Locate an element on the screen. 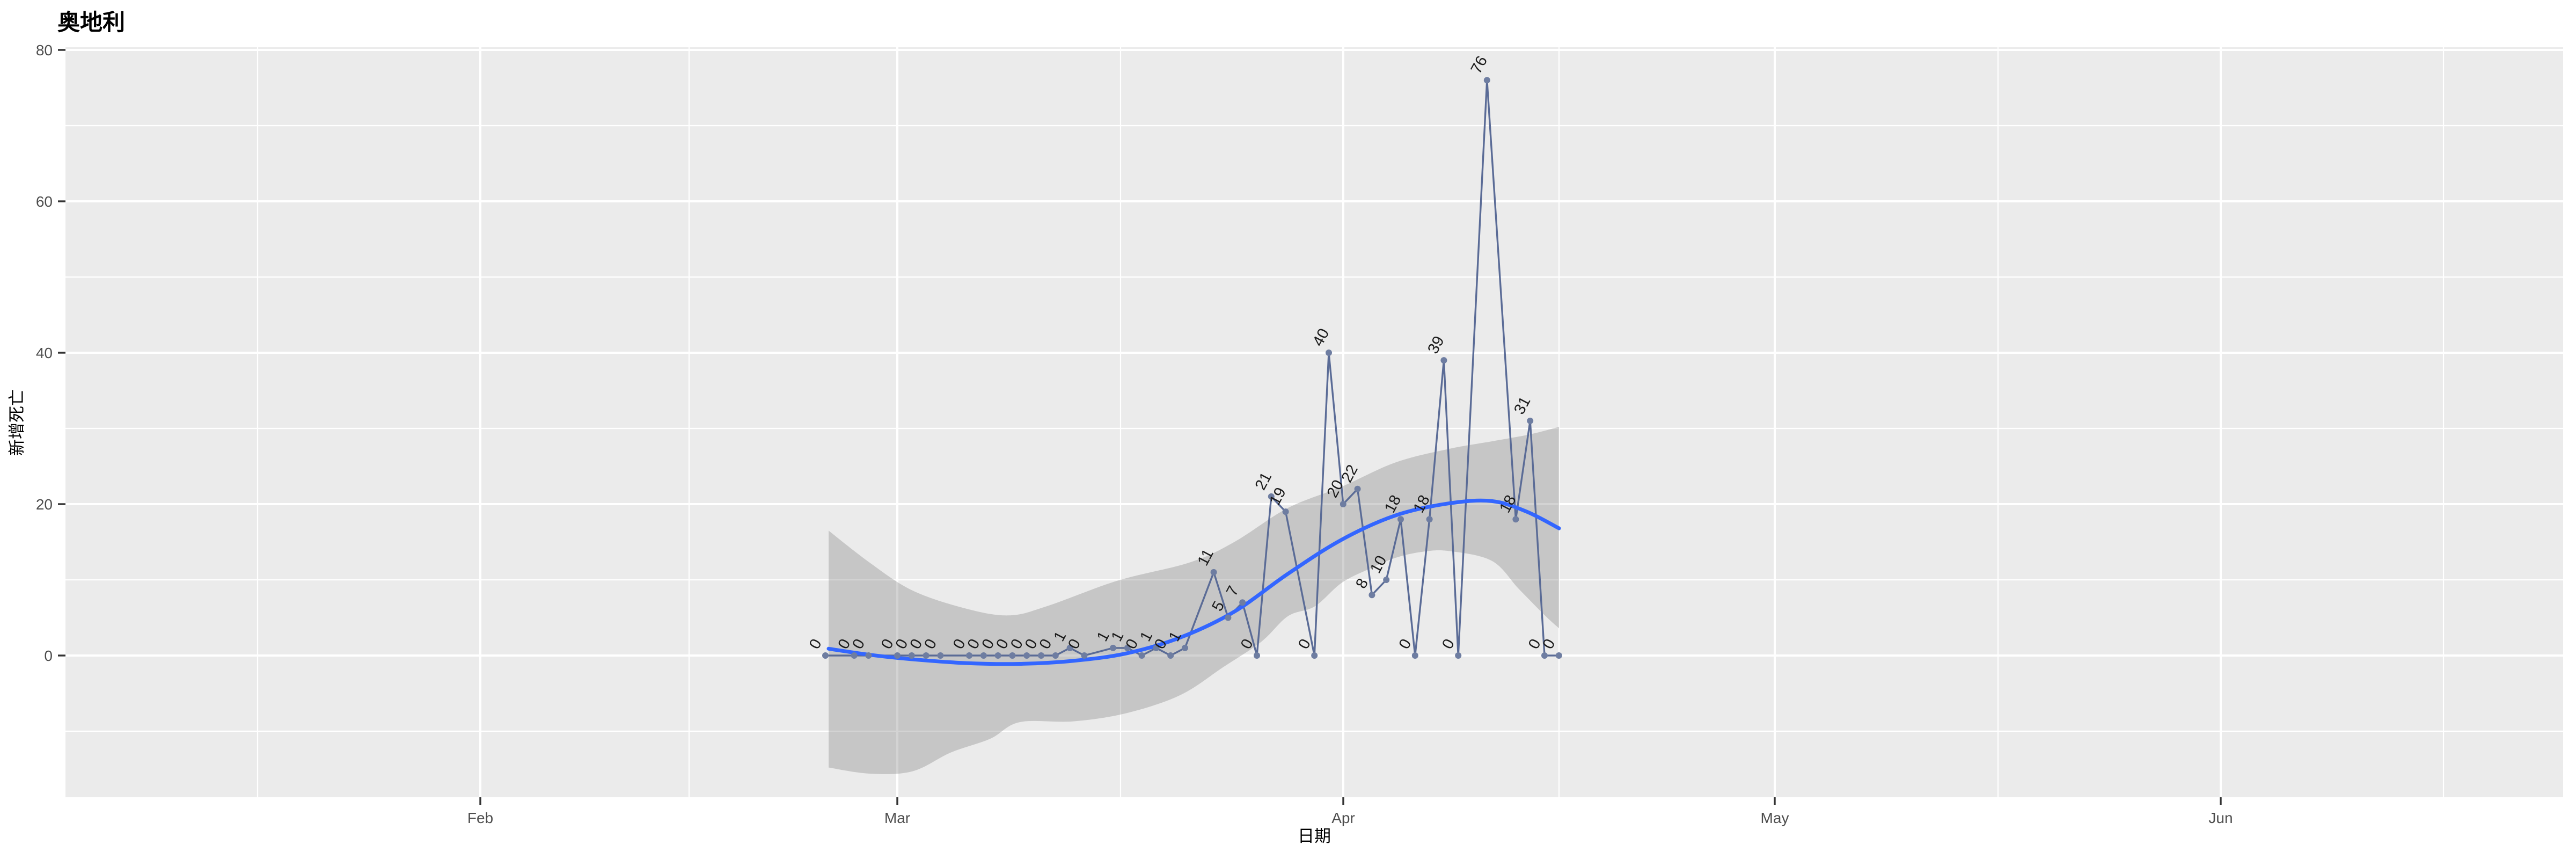 The width and height of the screenshot is (2576, 859). y-axis-tick-label: 20 is located at coordinates (44, 504).